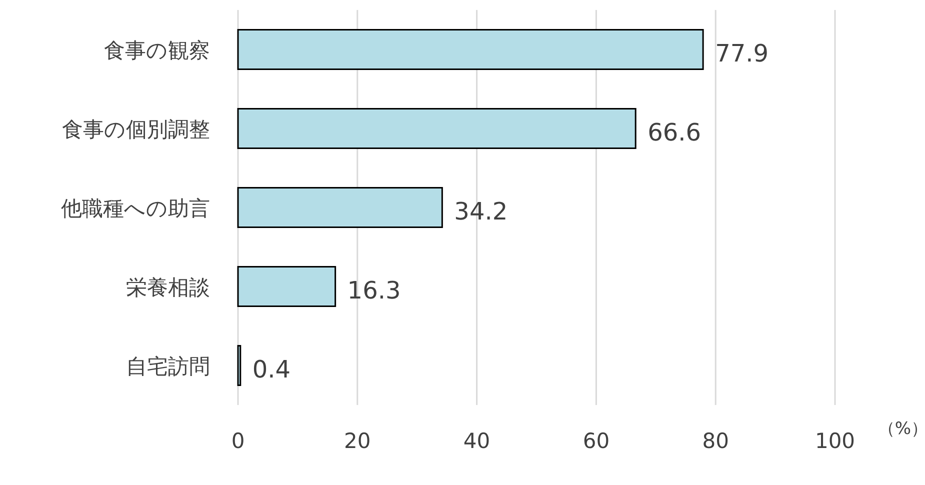 This screenshot has width=925, height=485. Describe the element at coordinates (675, 132) in the screenshot. I see `data-label: 66.6` at that location.